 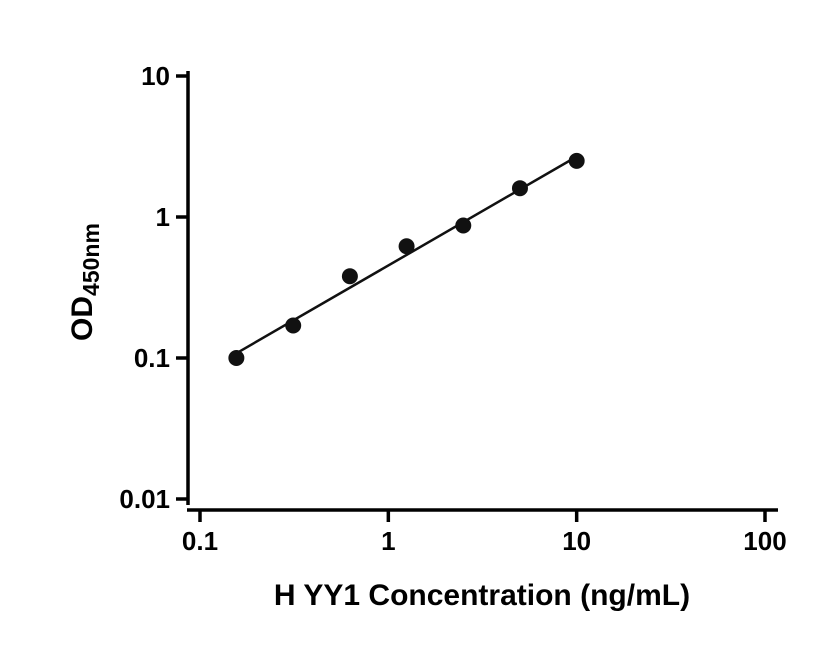 I want to click on x-tick-label: 10, so click(x=576, y=541).